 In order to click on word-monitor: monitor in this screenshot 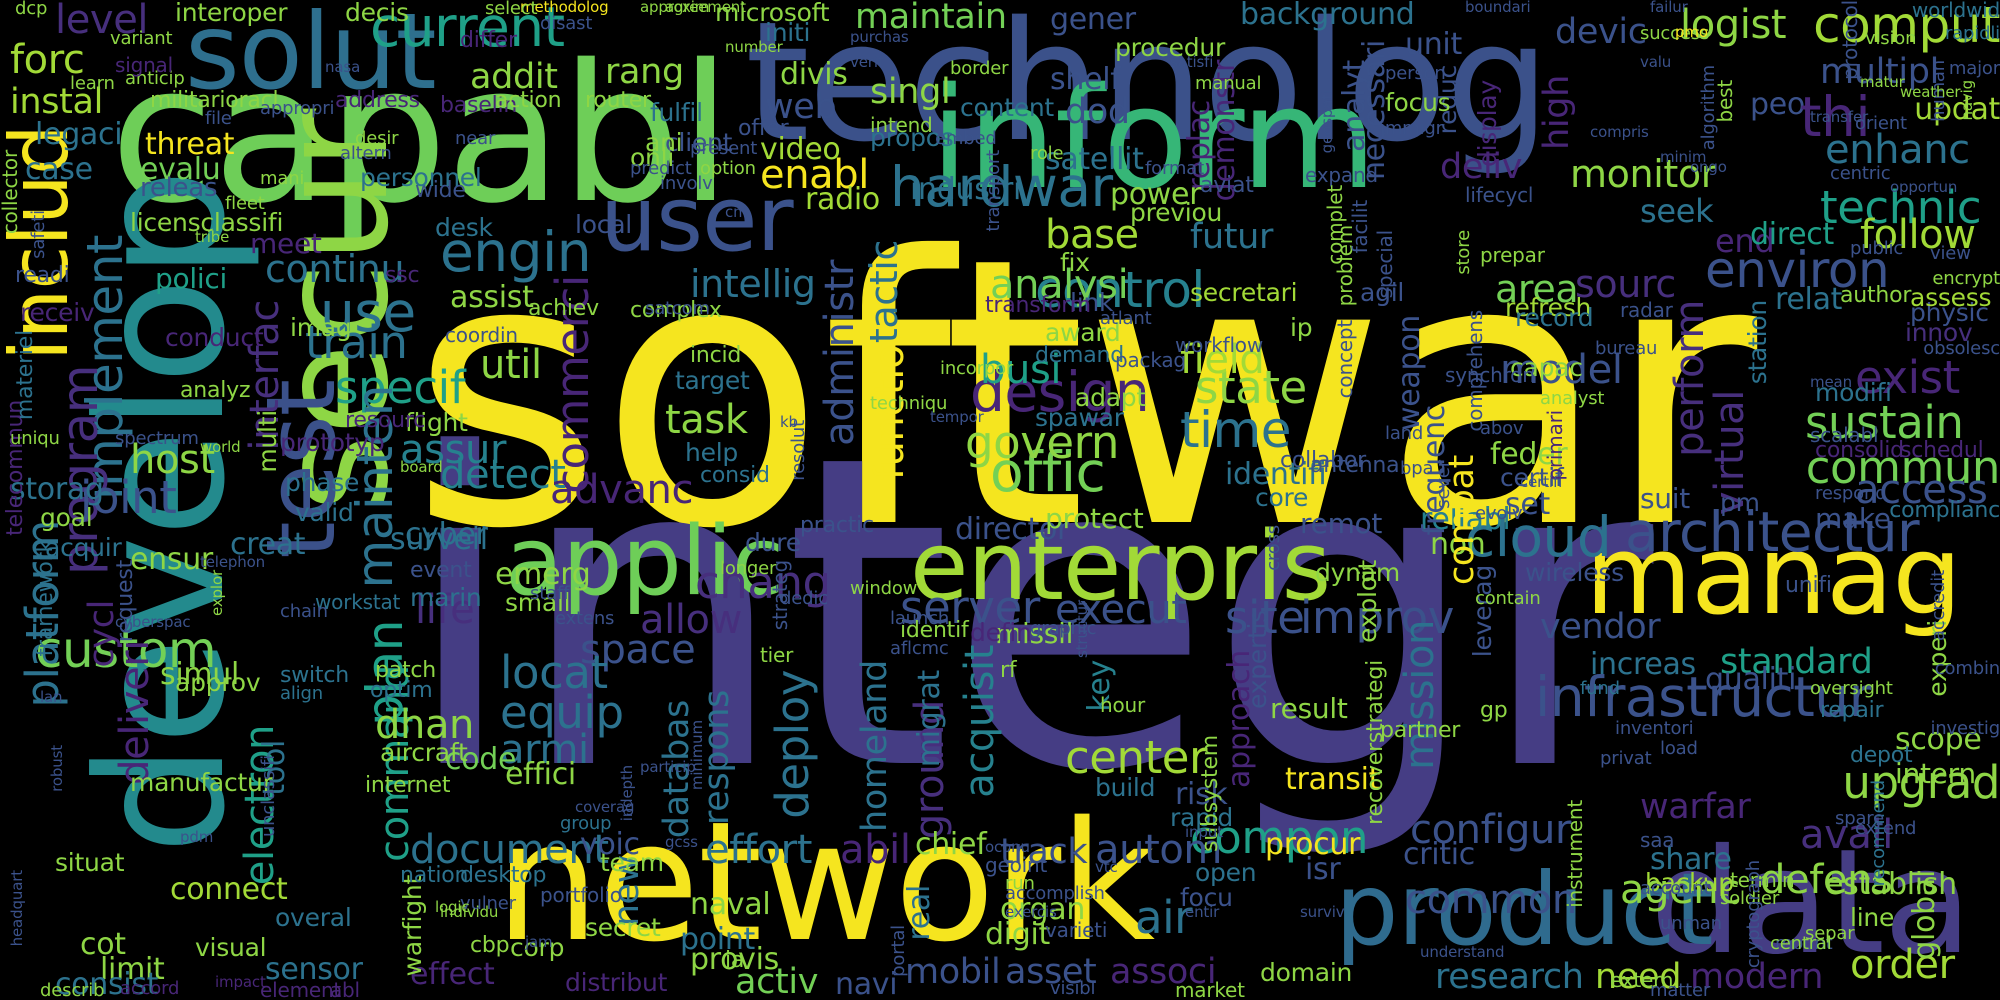, I will do `click(1643, 174)`.